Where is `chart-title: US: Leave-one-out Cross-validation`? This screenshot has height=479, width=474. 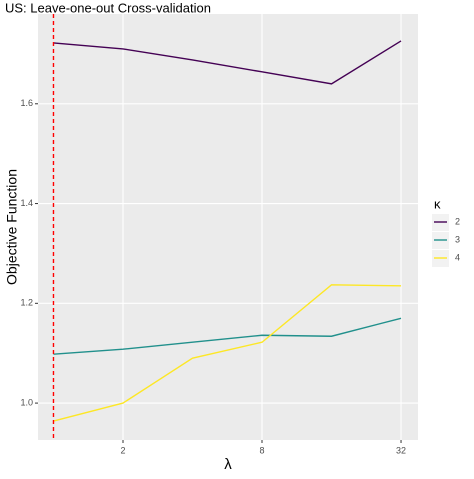
chart-title: US: Leave-one-out Cross-validation is located at coordinates (108, 7).